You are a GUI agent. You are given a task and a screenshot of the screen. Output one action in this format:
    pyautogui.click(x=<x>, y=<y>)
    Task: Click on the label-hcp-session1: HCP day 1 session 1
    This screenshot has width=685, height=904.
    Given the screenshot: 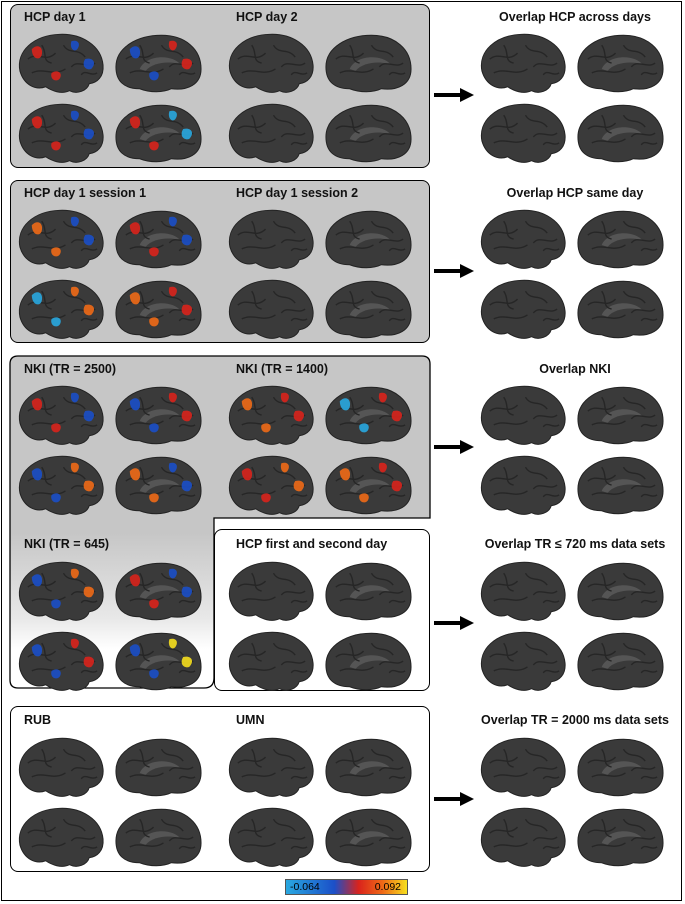 What is the action you would take?
    pyautogui.click(x=85, y=193)
    